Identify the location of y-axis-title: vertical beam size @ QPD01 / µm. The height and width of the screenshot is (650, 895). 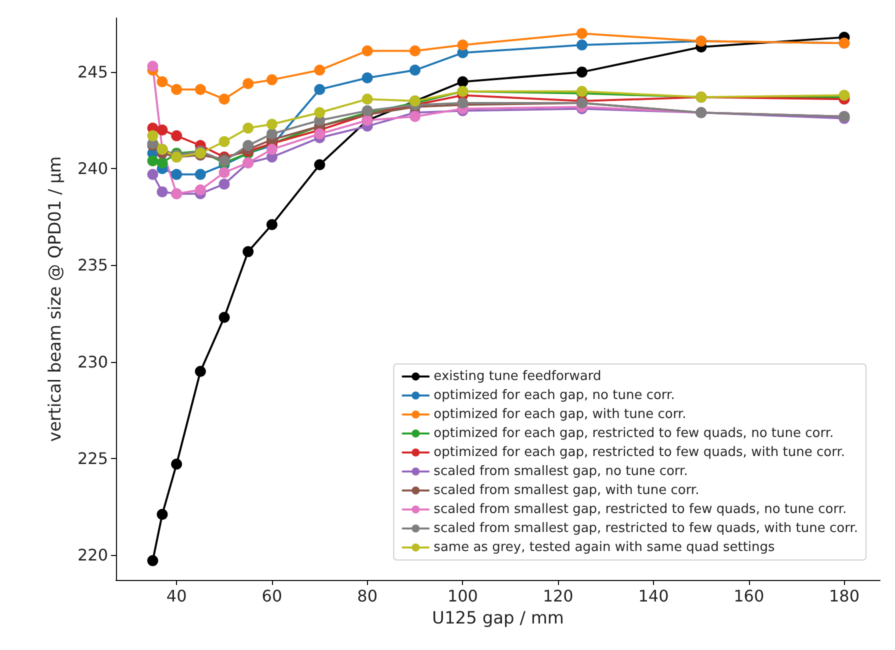
(56, 299).